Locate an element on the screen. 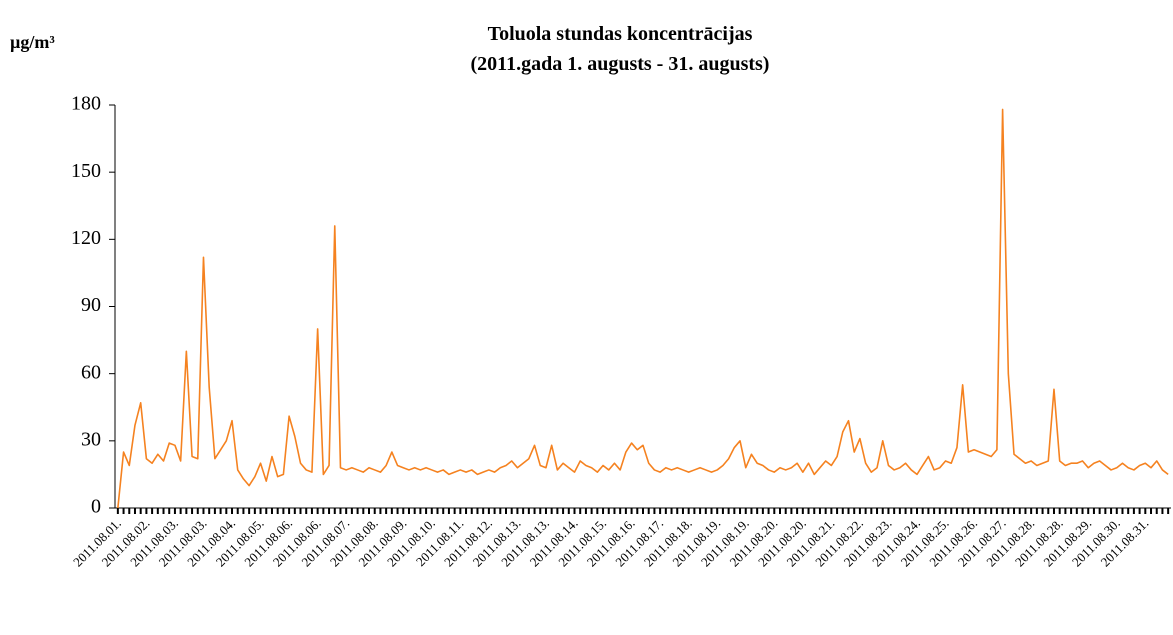 The width and height of the screenshot is (1173, 635). chart-title: Toluola stundas koncentrācijas is located at coordinates (620, 34).